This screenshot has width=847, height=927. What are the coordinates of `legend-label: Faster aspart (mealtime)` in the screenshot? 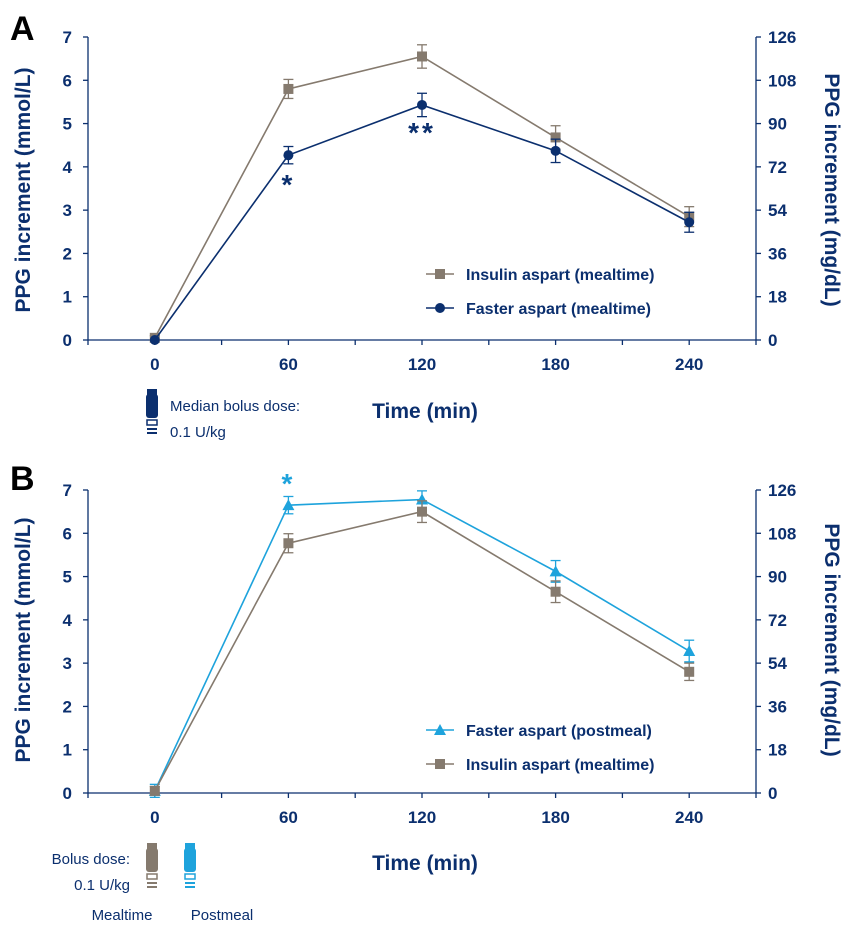 It's located at (558, 309).